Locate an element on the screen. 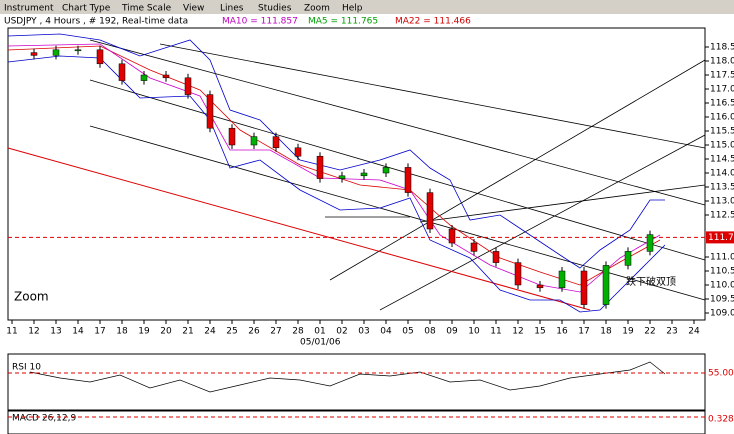 This screenshot has width=734, height=434. x-tick-label: 23 is located at coordinates (671, 332).